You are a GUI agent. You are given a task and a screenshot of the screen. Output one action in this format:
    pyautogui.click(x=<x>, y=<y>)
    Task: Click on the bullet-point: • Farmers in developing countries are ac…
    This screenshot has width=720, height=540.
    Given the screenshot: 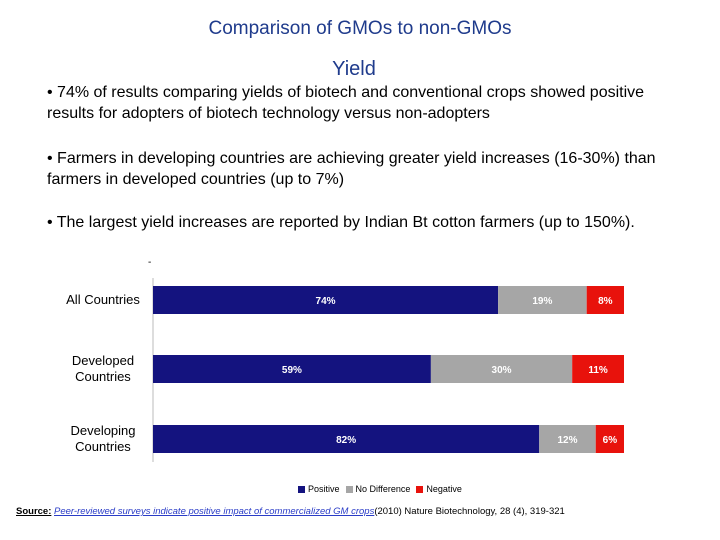 What is the action you would take?
    pyautogui.click(x=351, y=169)
    